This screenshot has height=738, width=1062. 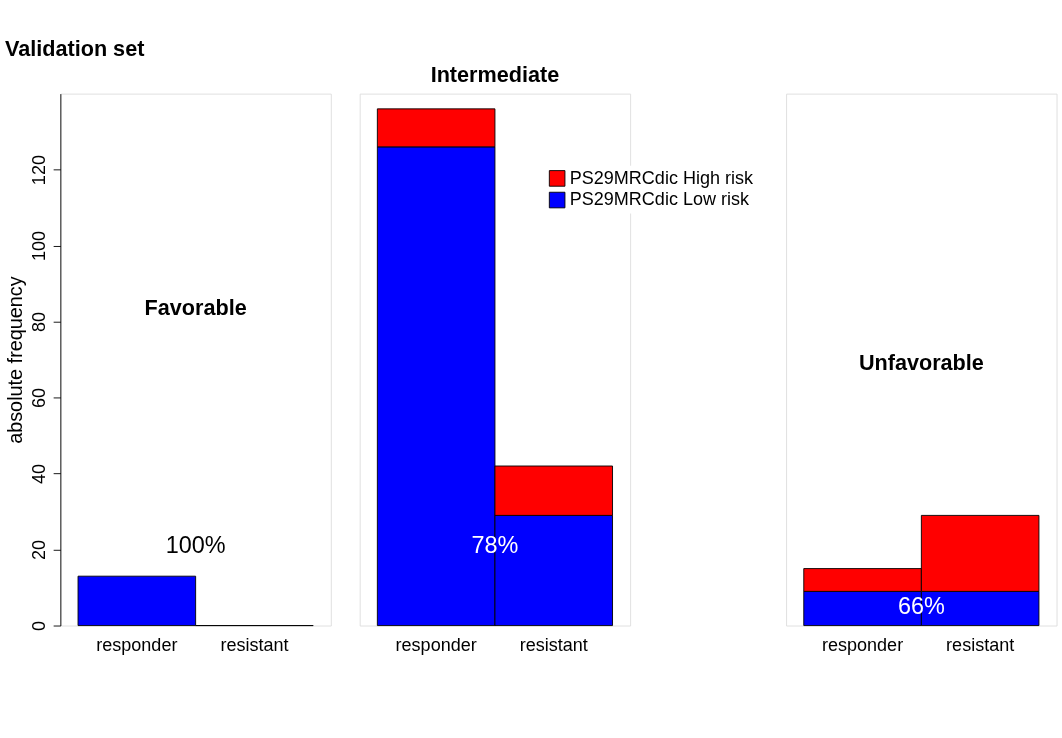 What do you see at coordinates (659, 199) in the screenshot?
I see `legend-label: PS29MRCdic Low risk` at bounding box center [659, 199].